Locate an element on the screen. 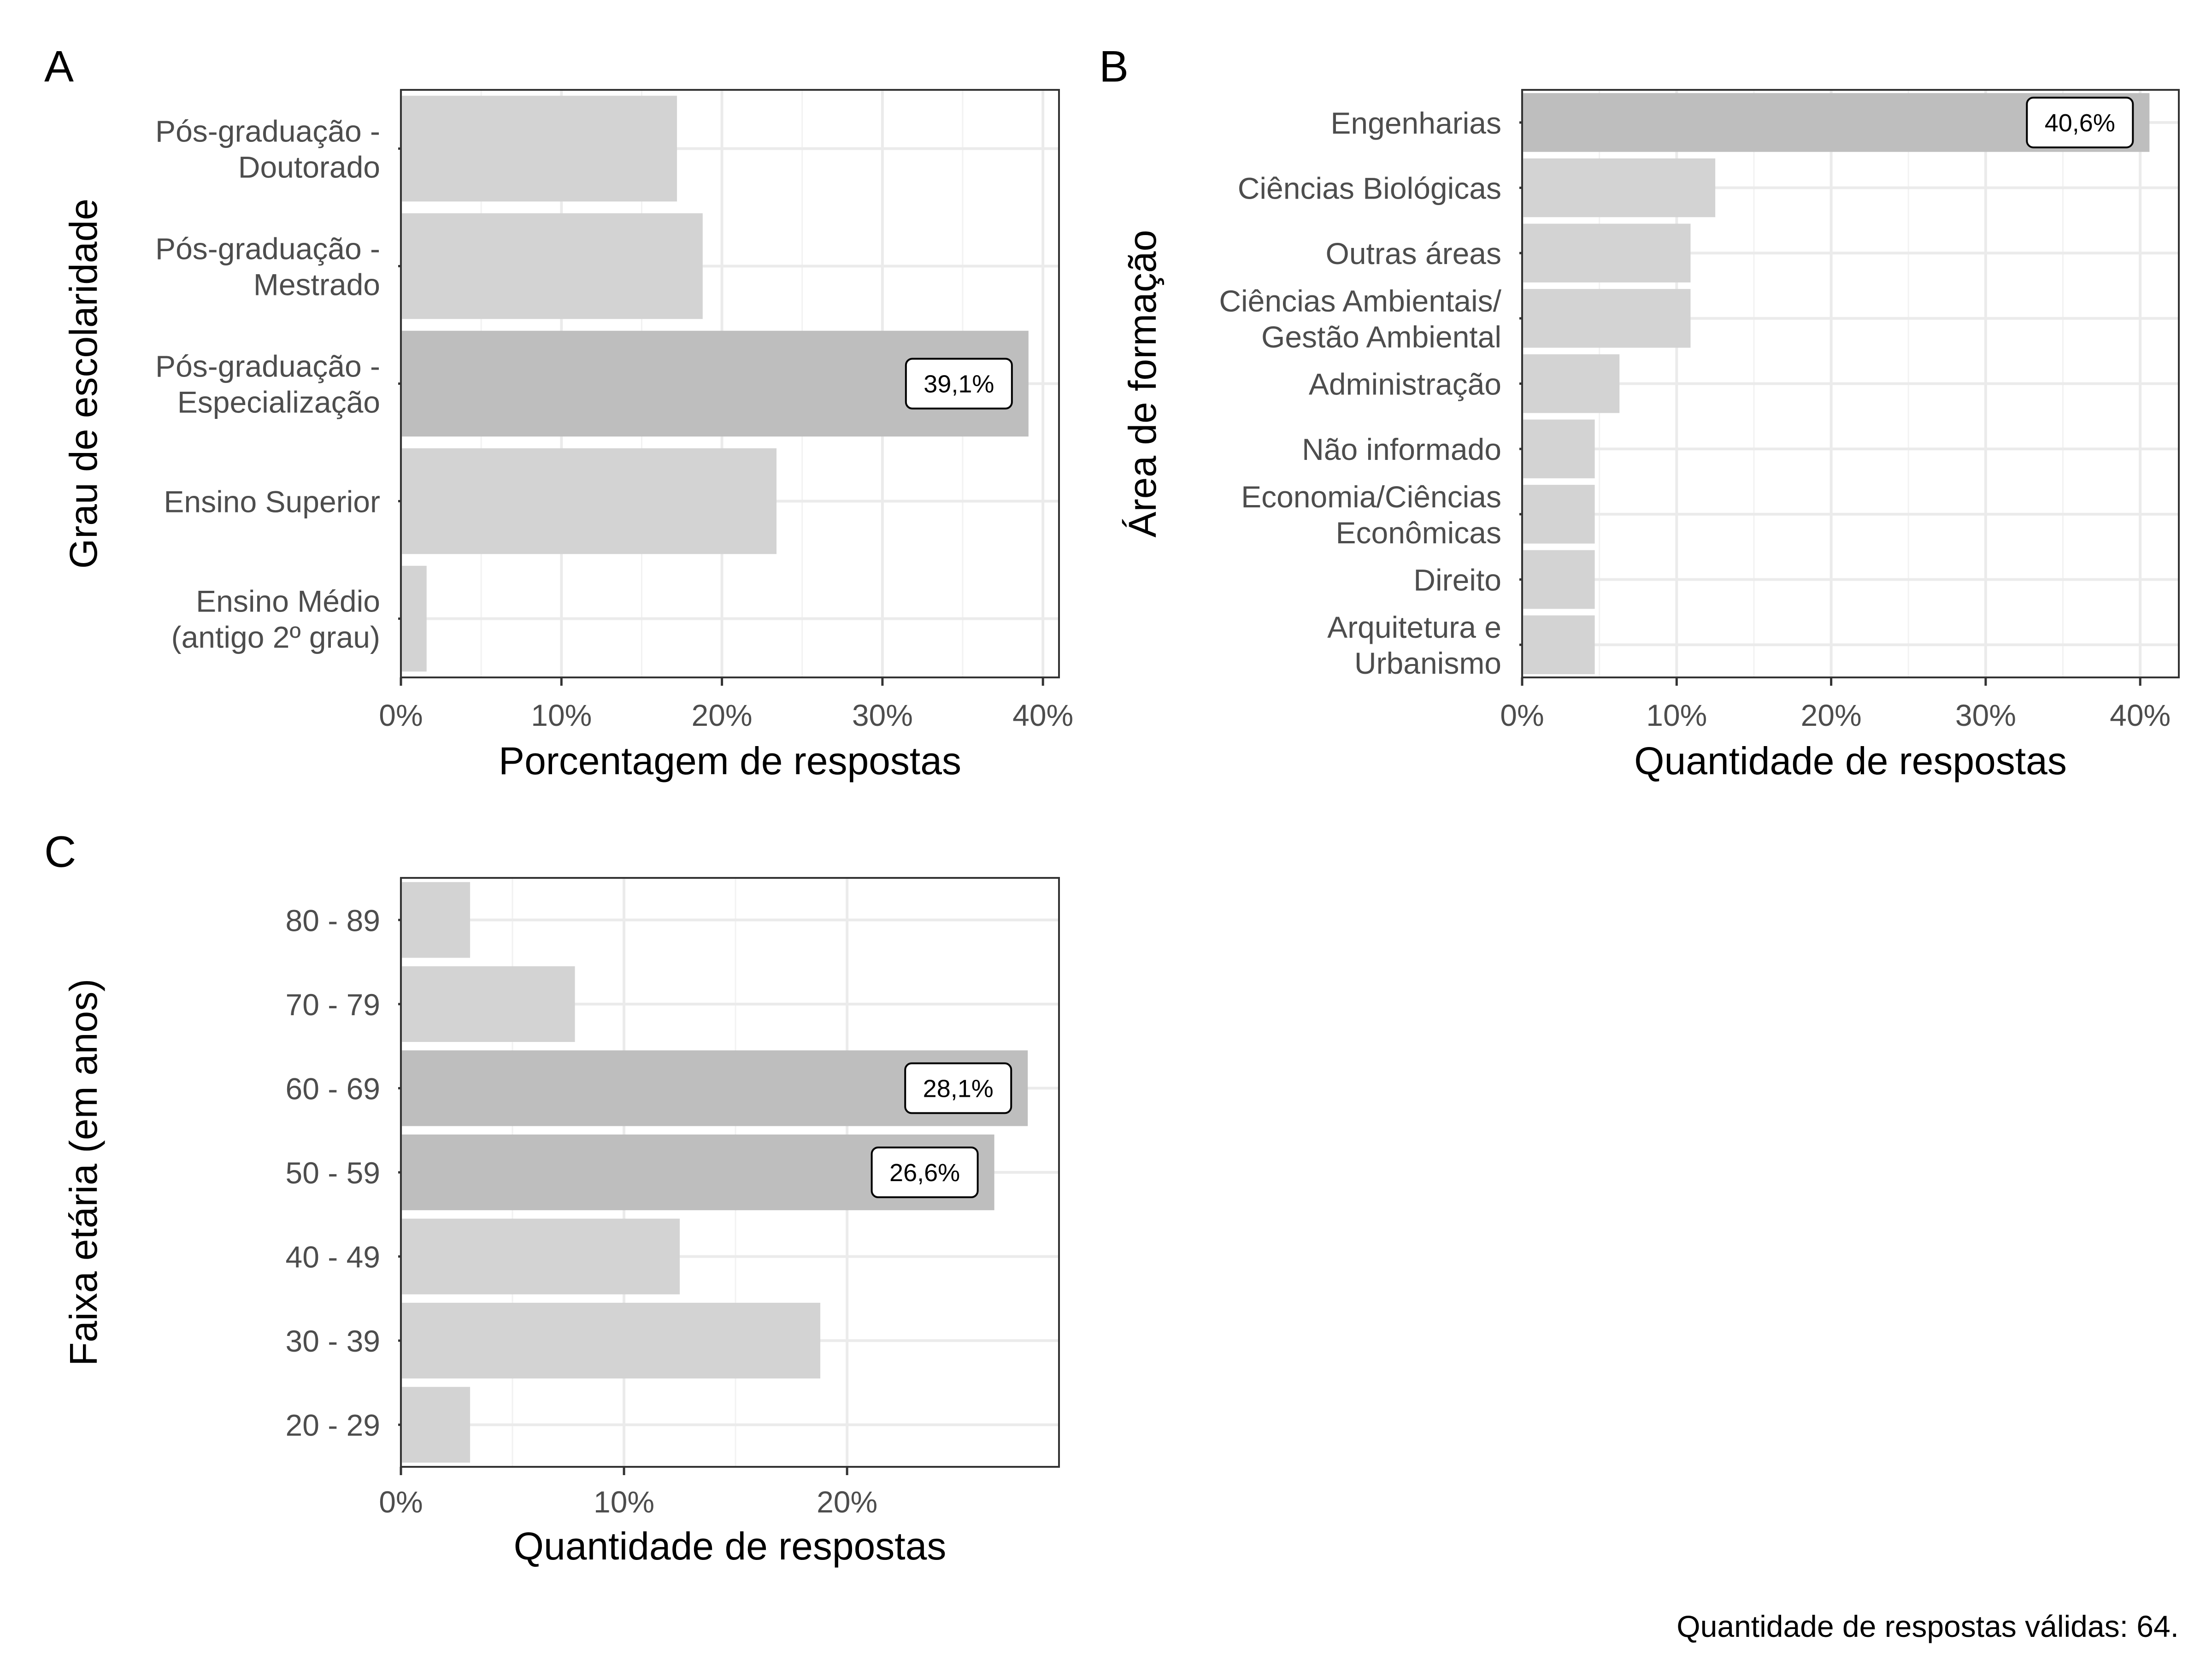 The image size is (2212, 1659). caption-text: Quantidade de respostas válidas: 64. is located at coordinates (1928, 1626).